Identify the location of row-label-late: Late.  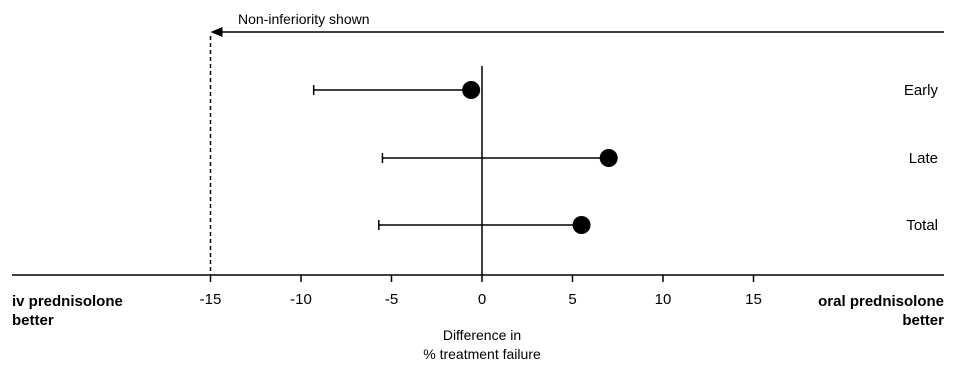
(923, 158).